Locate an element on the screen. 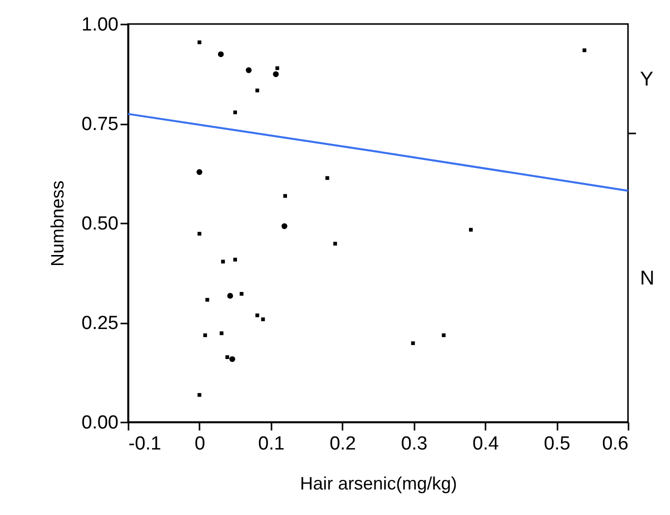 The image size is (670, 515). text: N is located at coordinates (647, 279).